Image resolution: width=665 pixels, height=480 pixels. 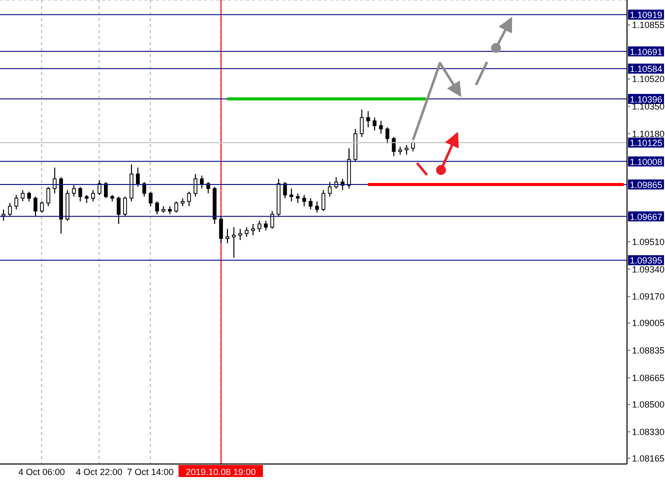 I want to click on ref-line-label: 1.10396, so click(x=646, y=99).